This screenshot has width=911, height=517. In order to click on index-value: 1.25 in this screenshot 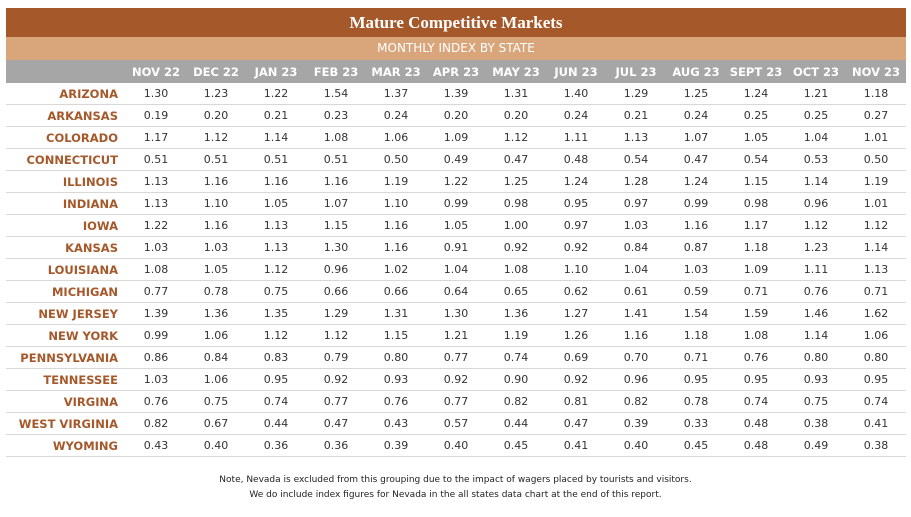, I will do `click(696, 94)`.